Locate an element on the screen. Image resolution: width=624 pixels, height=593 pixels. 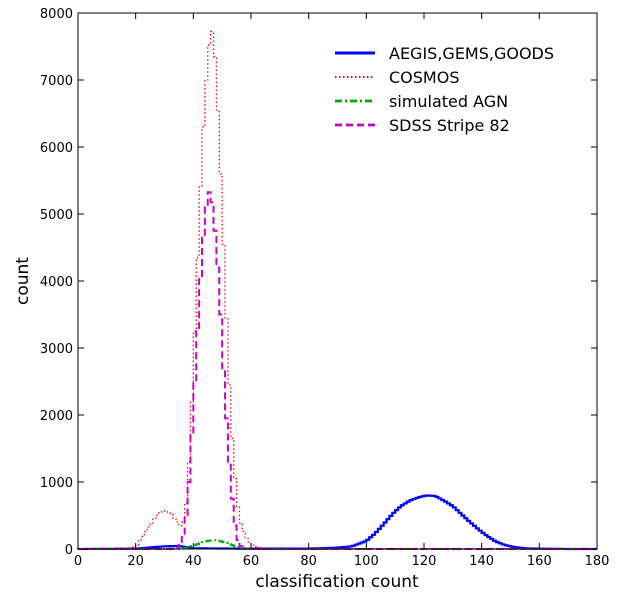
y-tick-label: 0 is located at coordinates (69, 550).